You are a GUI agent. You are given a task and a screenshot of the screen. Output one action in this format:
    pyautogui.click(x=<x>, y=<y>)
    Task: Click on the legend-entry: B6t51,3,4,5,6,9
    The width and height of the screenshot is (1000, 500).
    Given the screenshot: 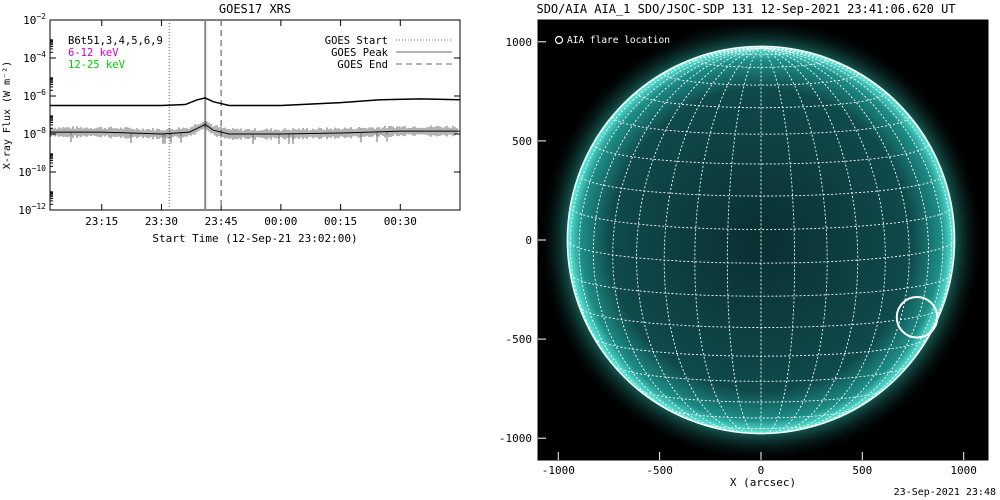 What is the action you would take?
    pyautogui.click(x=115, y=41)
    